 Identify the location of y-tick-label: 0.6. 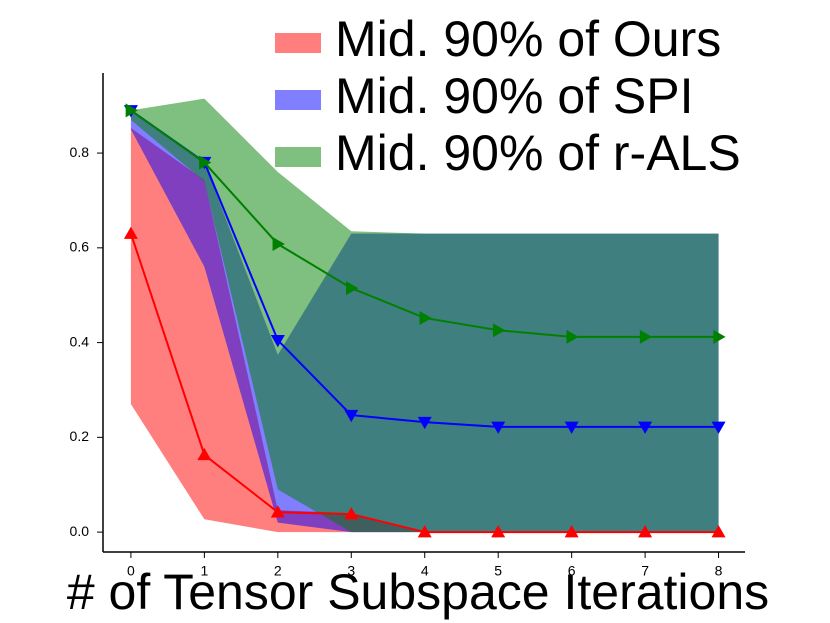
(80, 247).